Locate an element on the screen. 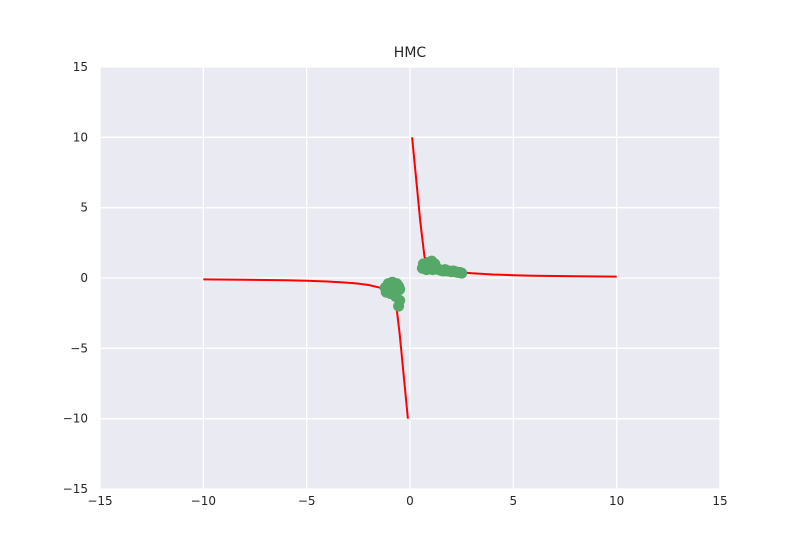 This screenshot has width=800, height=550. x-tick-label: −15 is located at coordinates (99, 501).